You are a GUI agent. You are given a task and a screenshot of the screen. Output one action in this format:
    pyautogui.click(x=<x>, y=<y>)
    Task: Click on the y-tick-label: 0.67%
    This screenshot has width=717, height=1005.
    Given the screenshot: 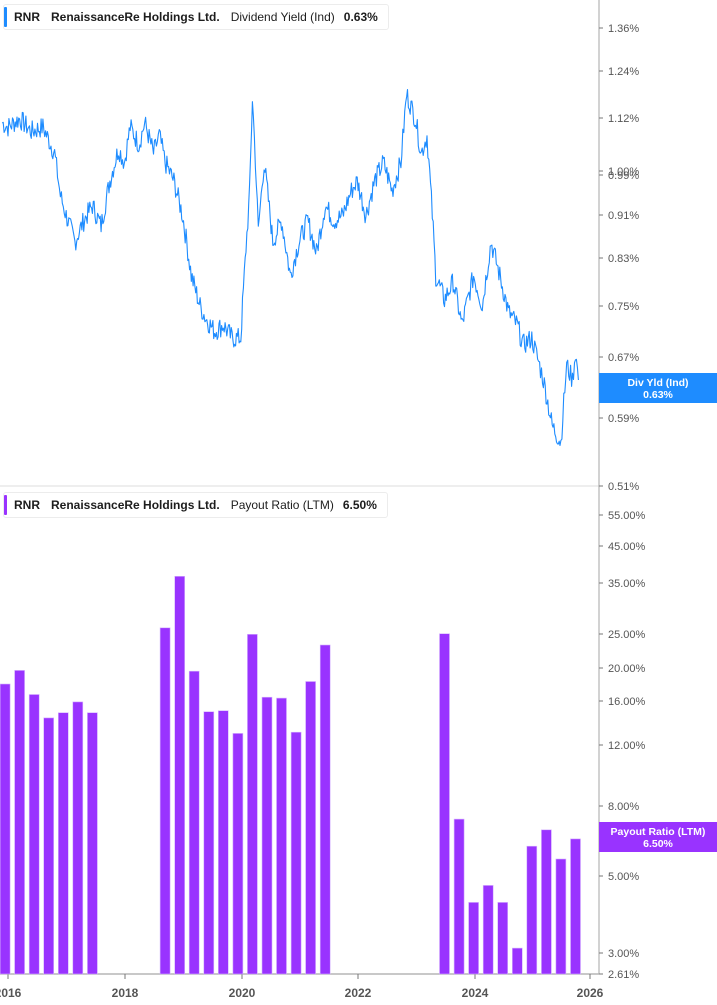 What is the action you would take?
    pyautogui.click(x=623, y=358)
    